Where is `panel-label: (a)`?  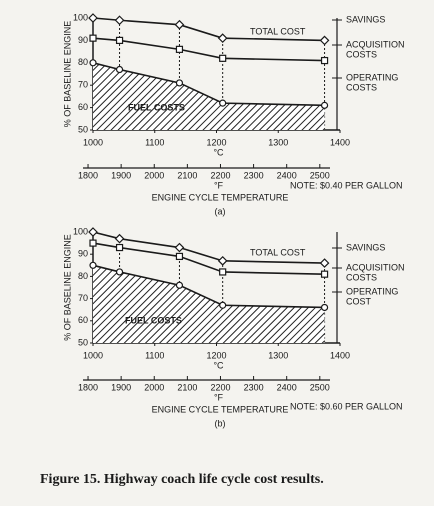 panel-label: (a) is located at coordinates (220, 211).